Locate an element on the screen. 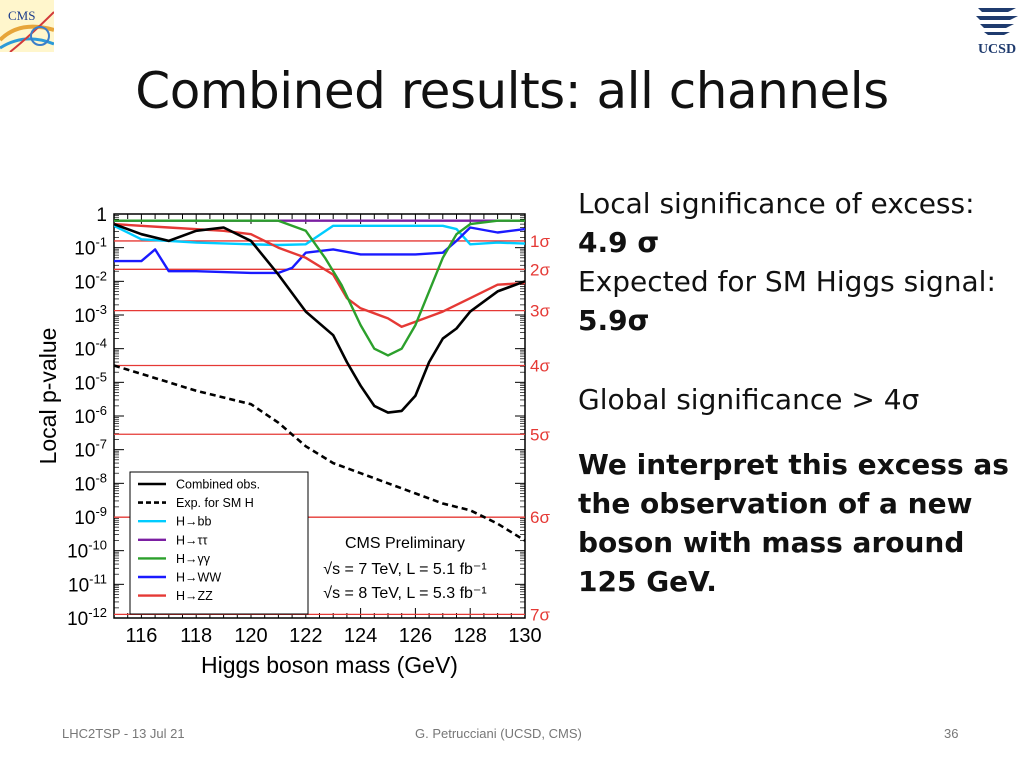  y-tick-label: 1 is located at coordinates (101, 215).